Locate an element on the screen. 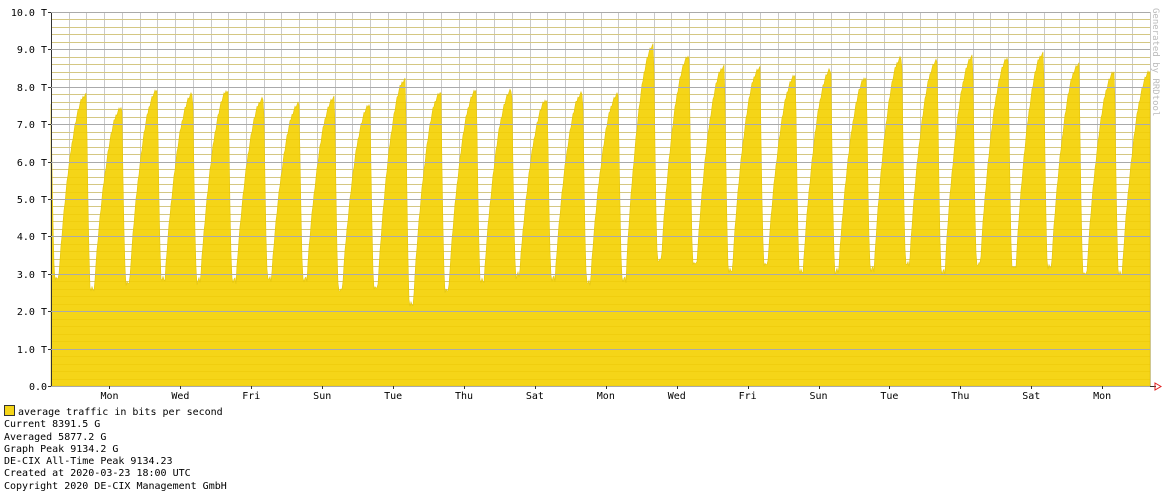 This screenshot has height=493, width=1164. created-timestamp: Created at 2020-03-23 18:00 UTC is located at coordinates (97, 474).